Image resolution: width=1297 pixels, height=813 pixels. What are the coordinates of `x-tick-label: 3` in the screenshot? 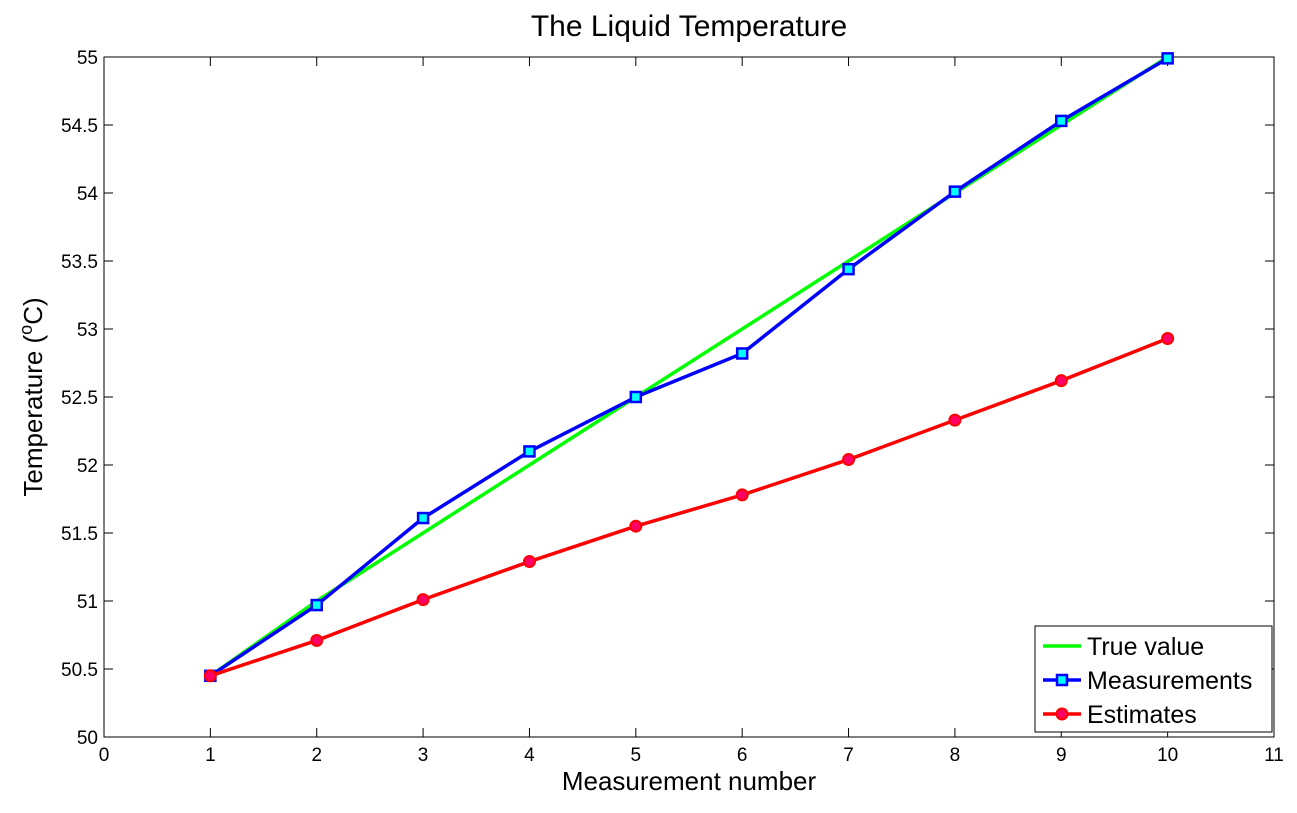 It's located at (423, 755).